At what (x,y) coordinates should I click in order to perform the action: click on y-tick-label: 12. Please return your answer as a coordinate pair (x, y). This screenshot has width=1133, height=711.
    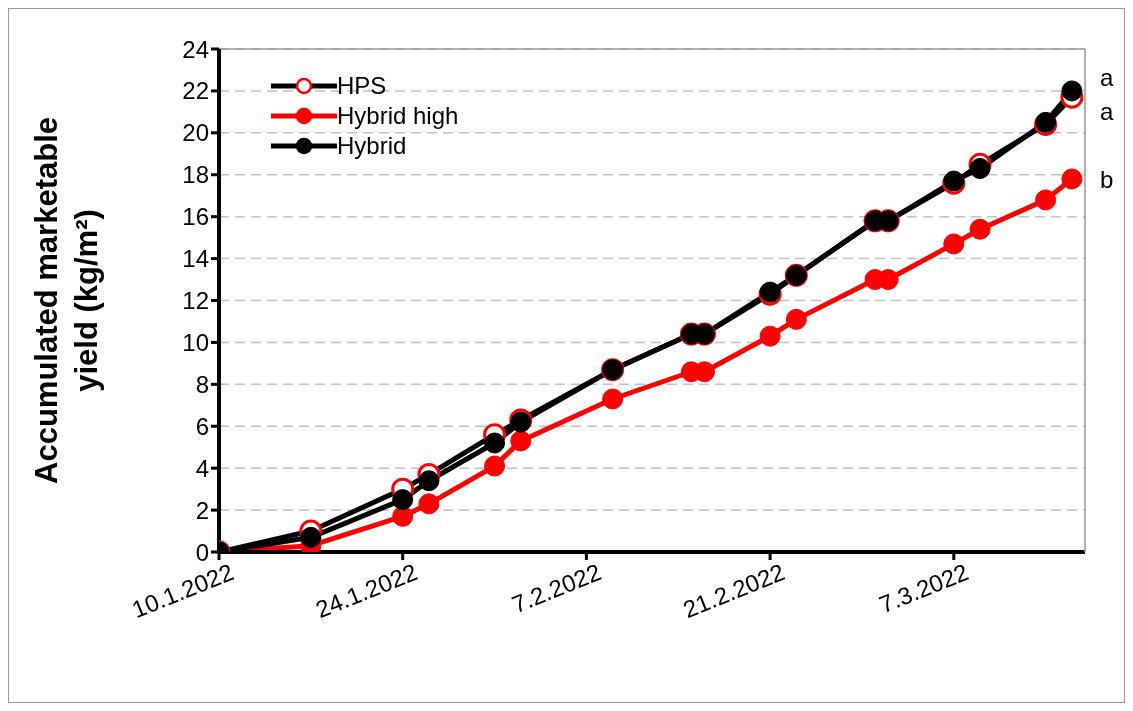
    Looking at the image, I should click on (195, 301).